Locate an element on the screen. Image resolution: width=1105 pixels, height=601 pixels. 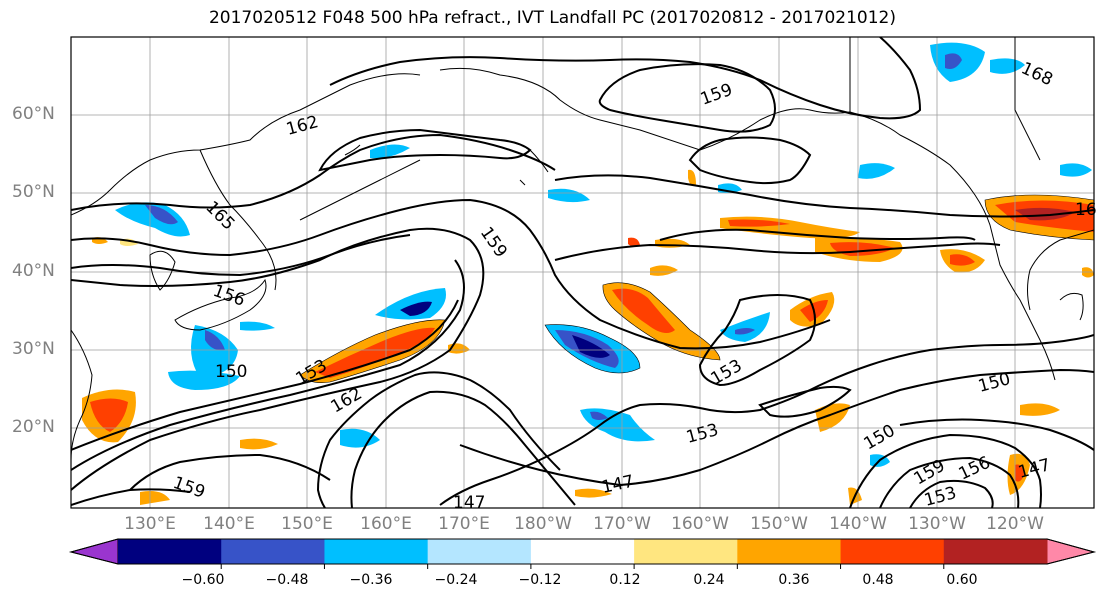
colorbar-tick-label: −0.60 is located at coordinates (203, 580).